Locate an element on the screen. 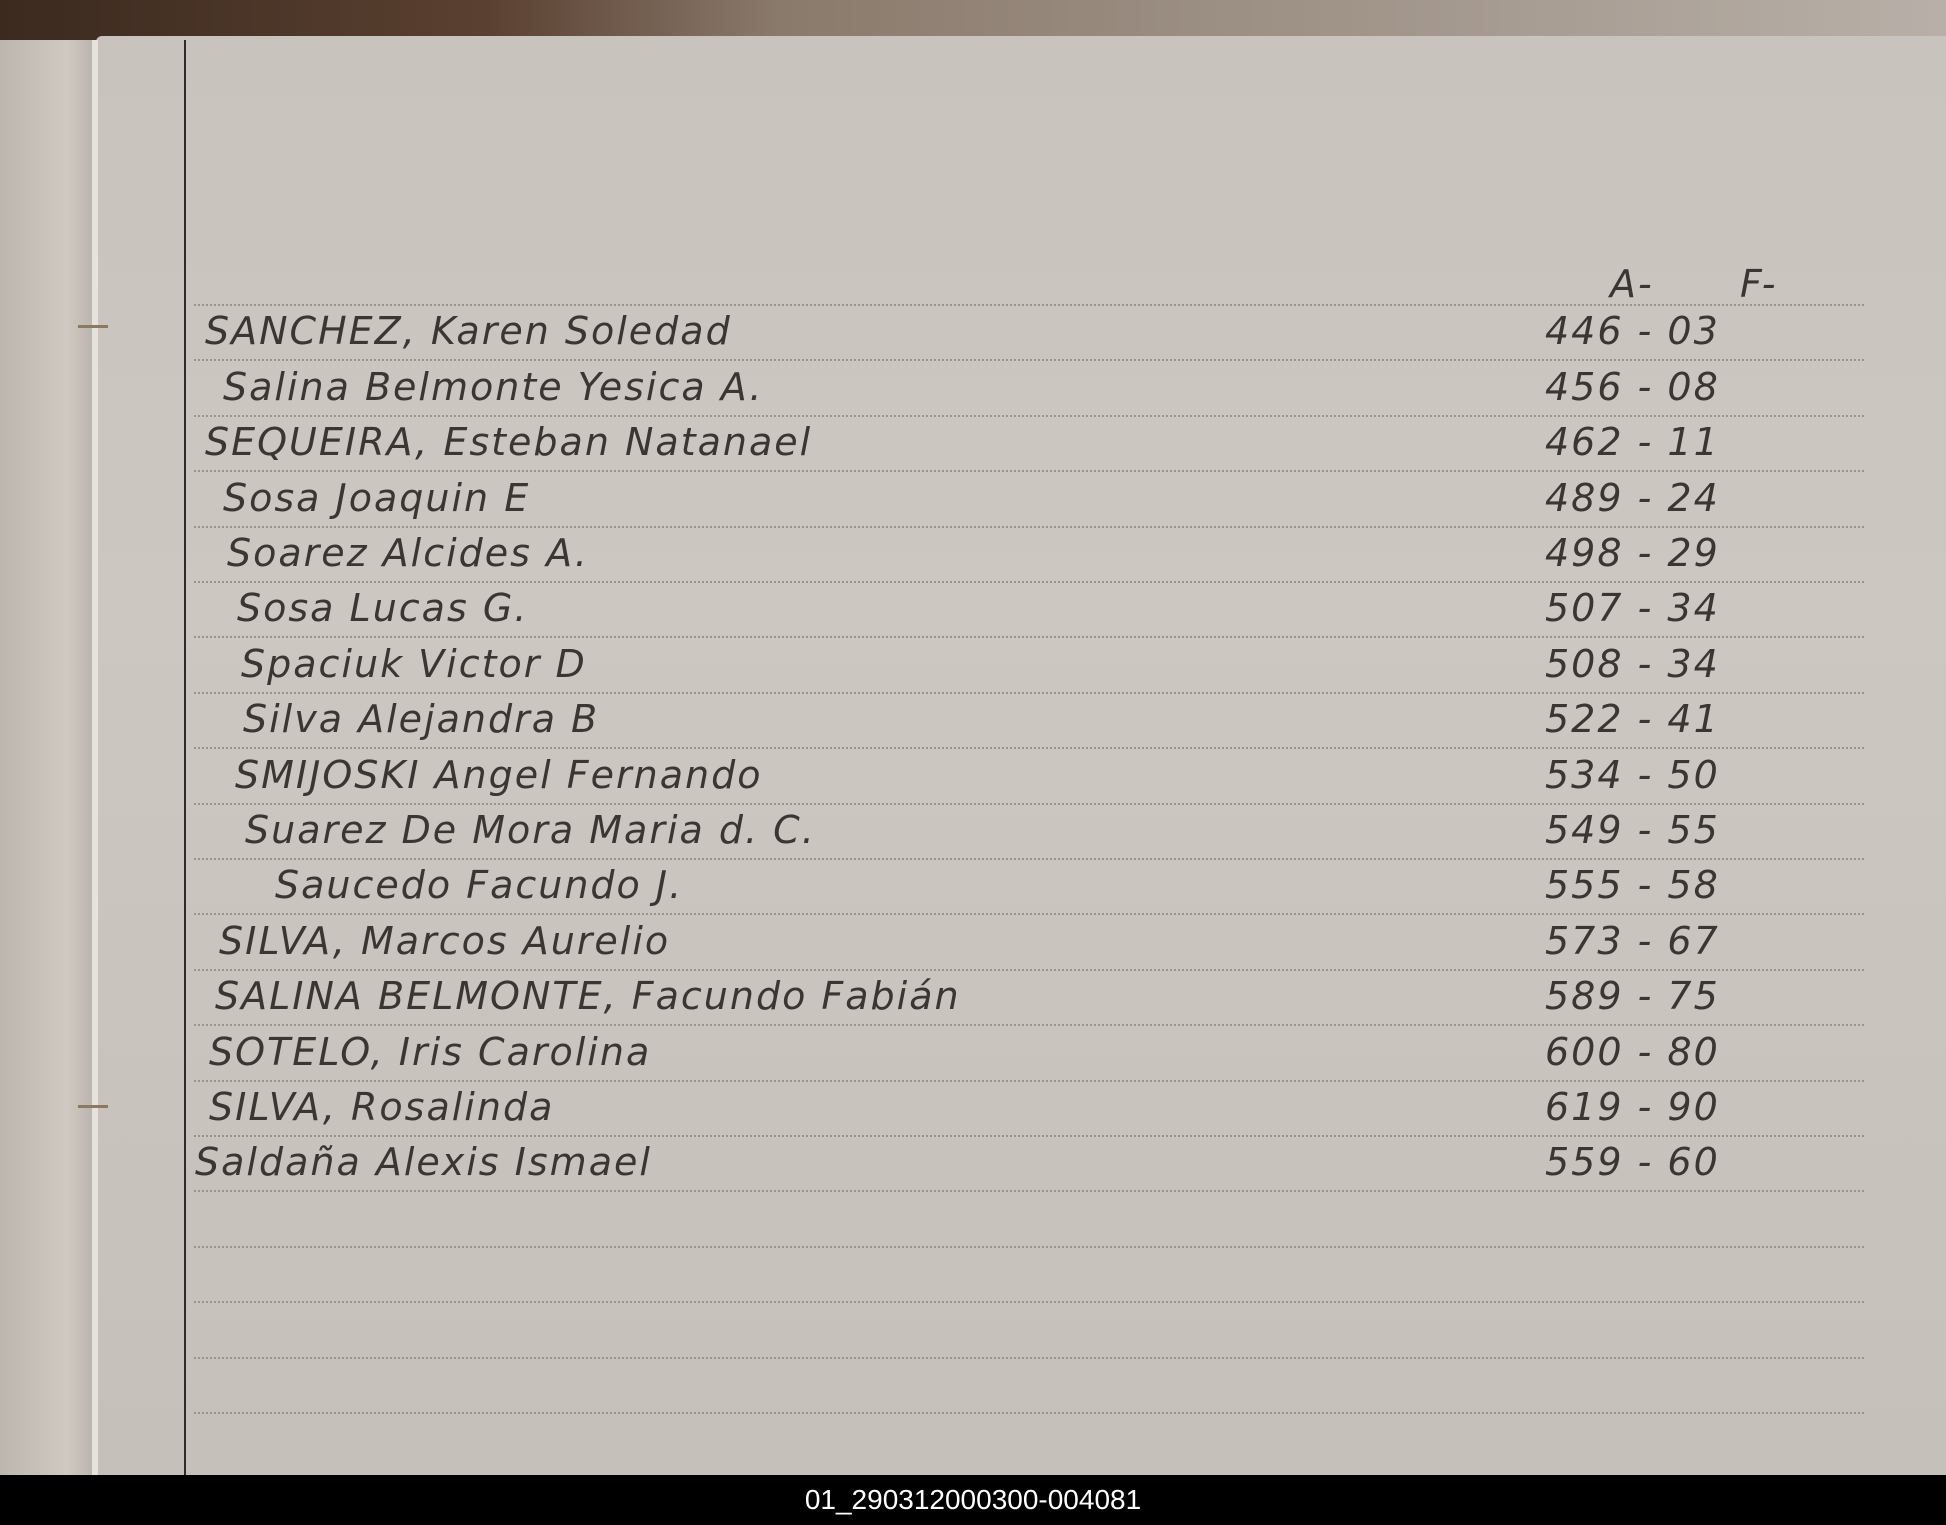 The height and width of the screenshot is (1525, 1946). entry-name: Soarez Alcides A. is located at coordinates (408, 553).